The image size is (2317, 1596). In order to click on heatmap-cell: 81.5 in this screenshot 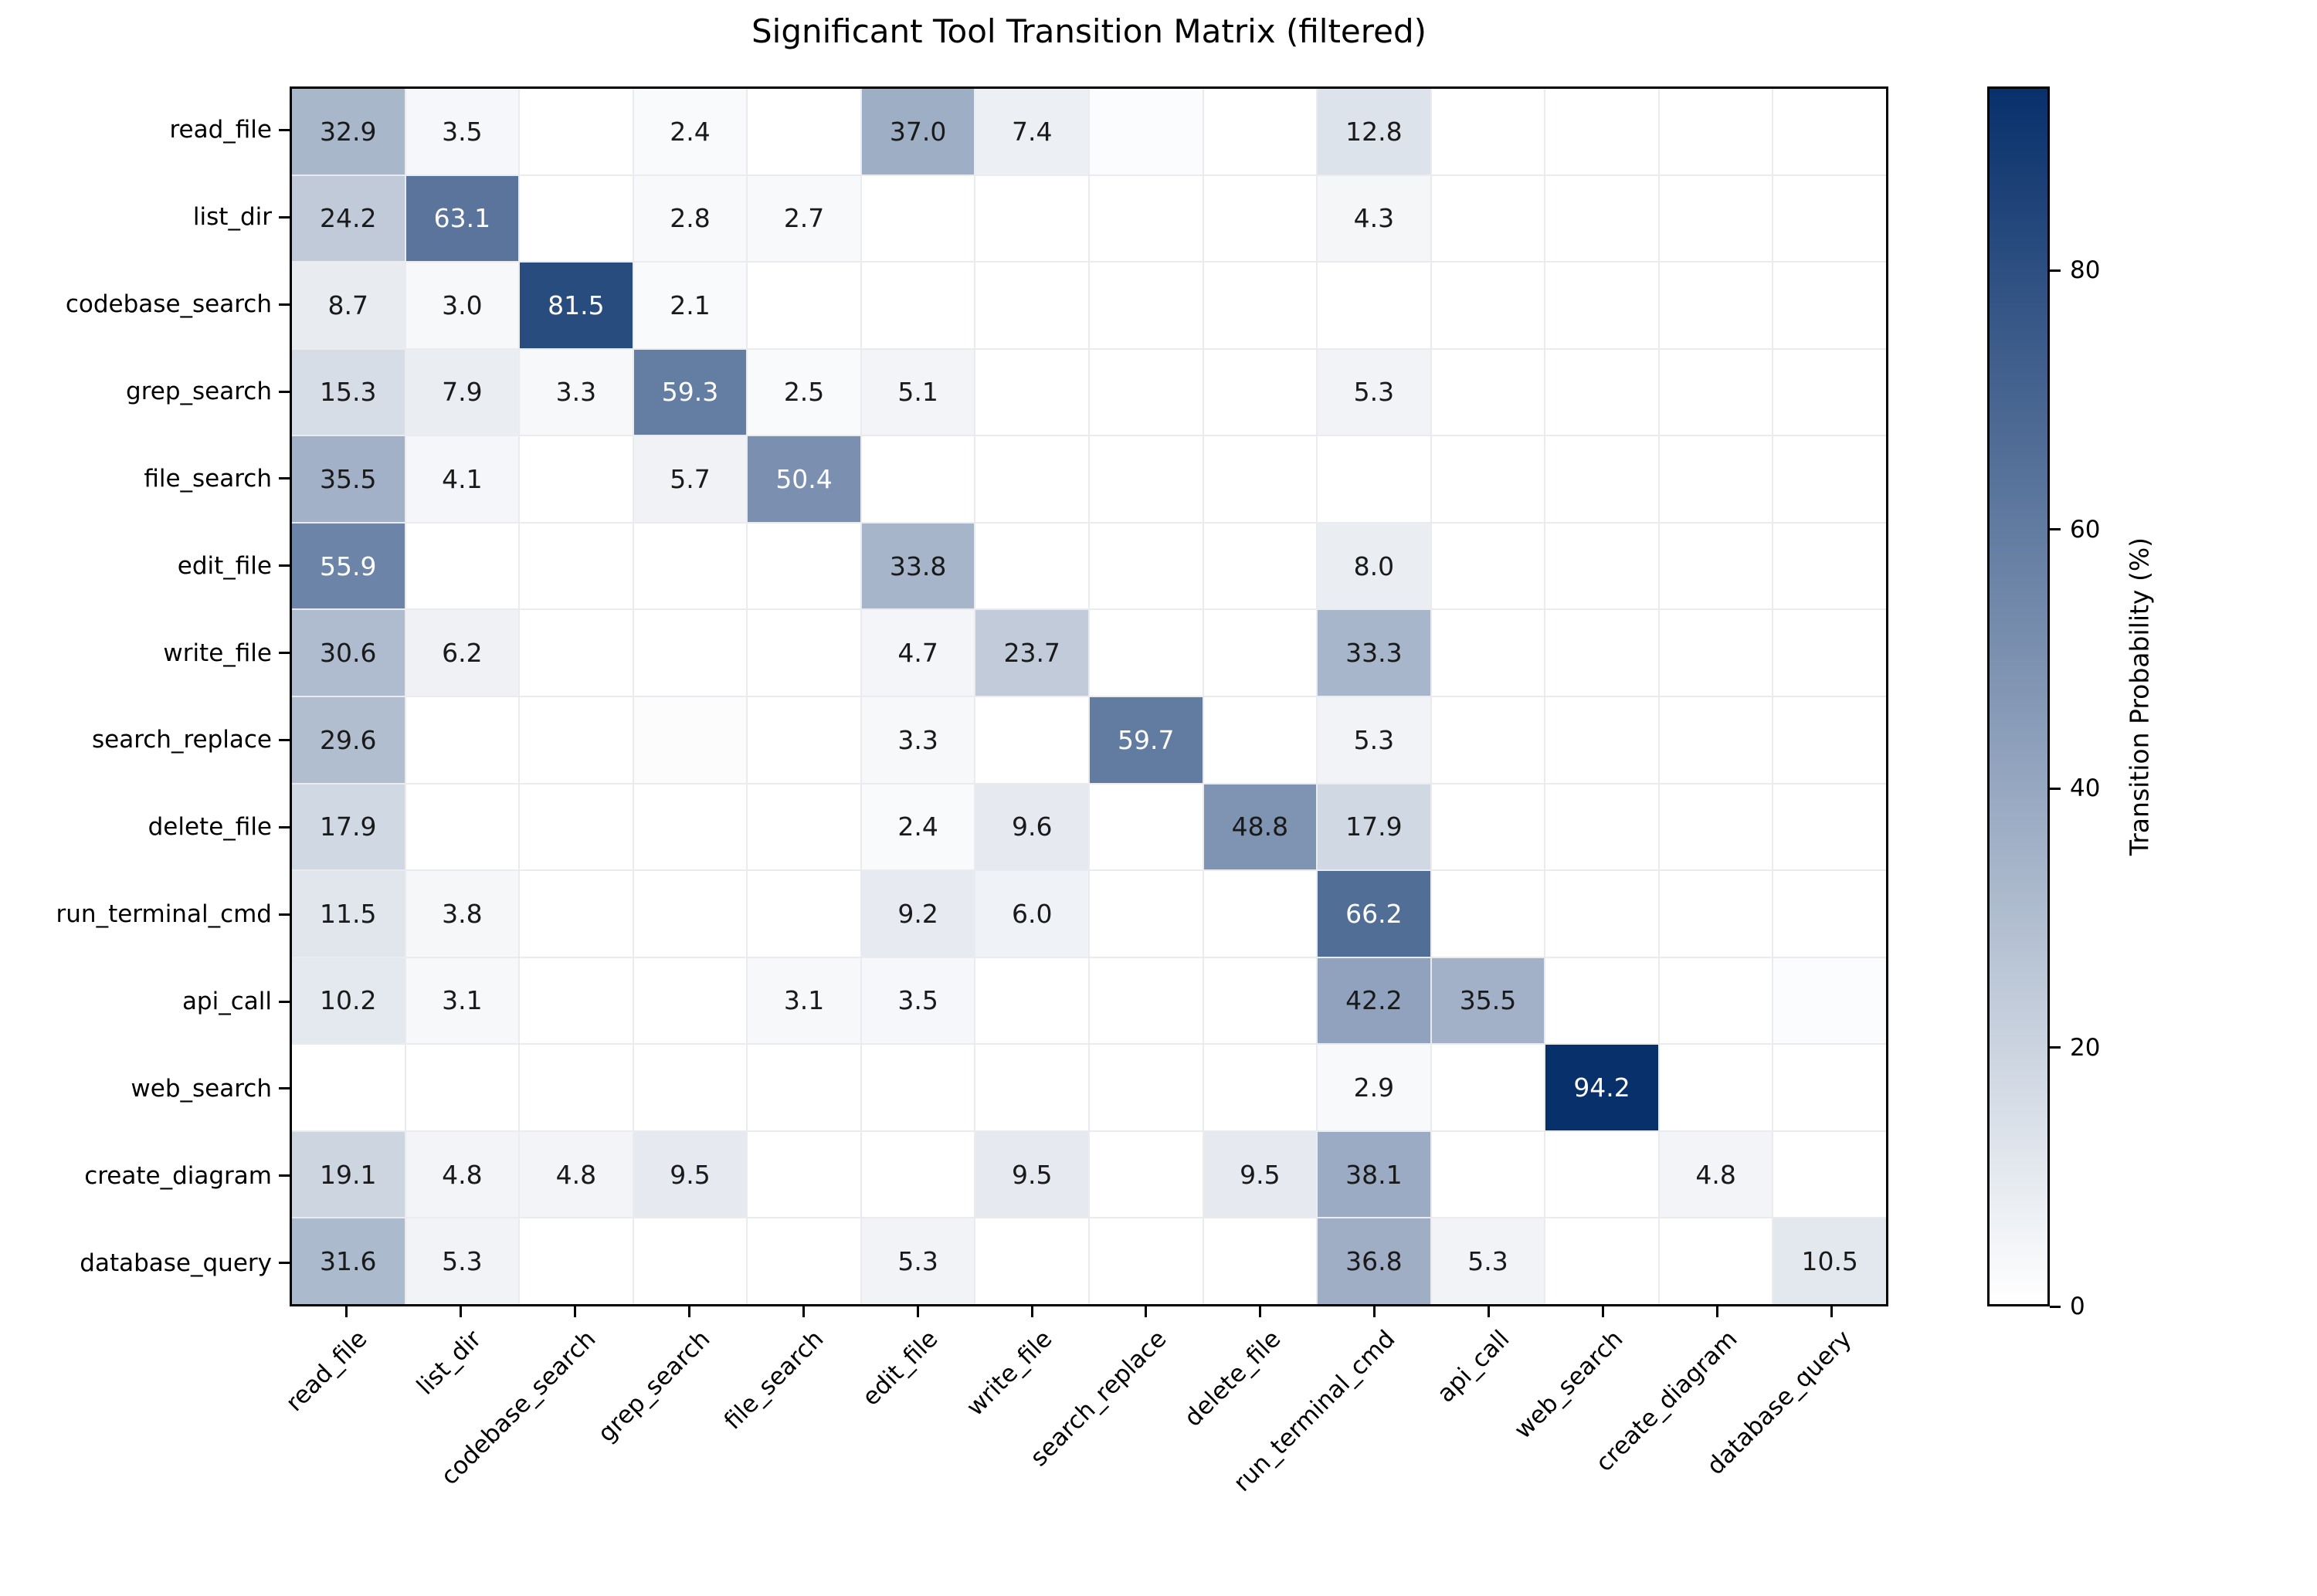, I will do `click(576, 305)`.